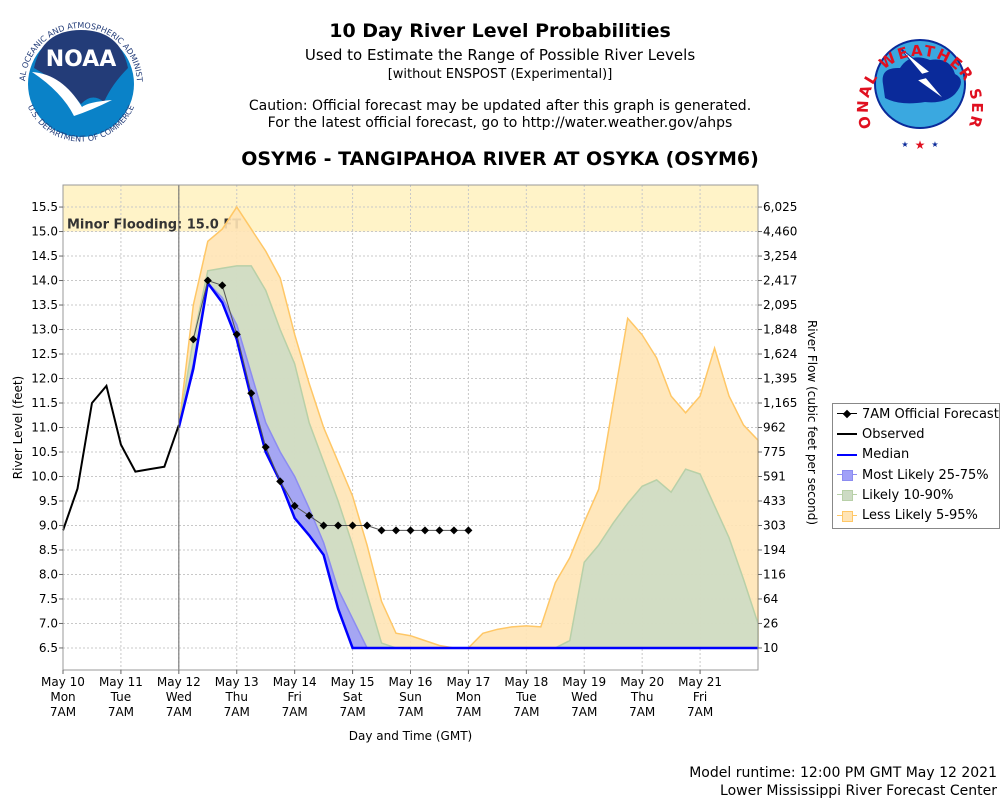 This screenshot has height=800, width=1000. What do you see at coordinates (353, 697) in the screenshot?
I see `x-tick-label: Sat` at bounding box center [353, 697].